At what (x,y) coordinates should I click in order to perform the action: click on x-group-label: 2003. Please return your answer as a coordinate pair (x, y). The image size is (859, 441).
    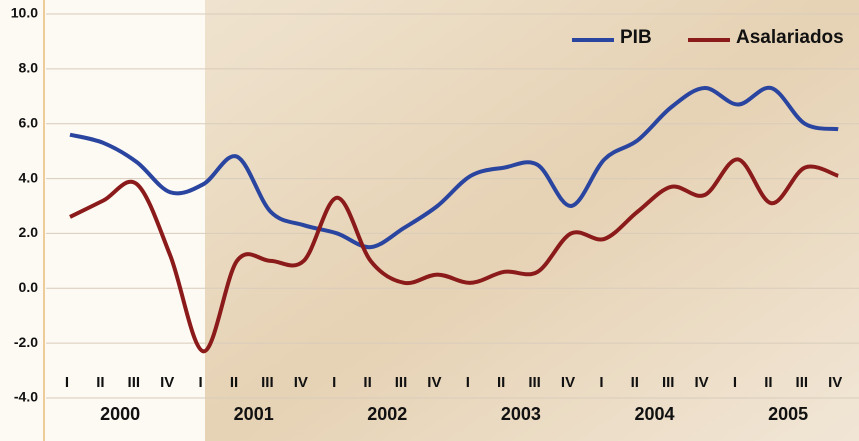
    Looking at the image, I should click on (521, 414).